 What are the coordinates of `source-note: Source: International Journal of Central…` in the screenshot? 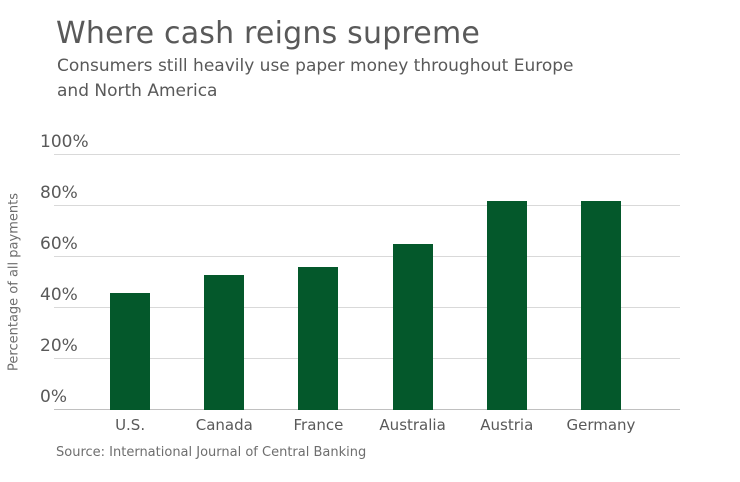 It's located at (211, 452).